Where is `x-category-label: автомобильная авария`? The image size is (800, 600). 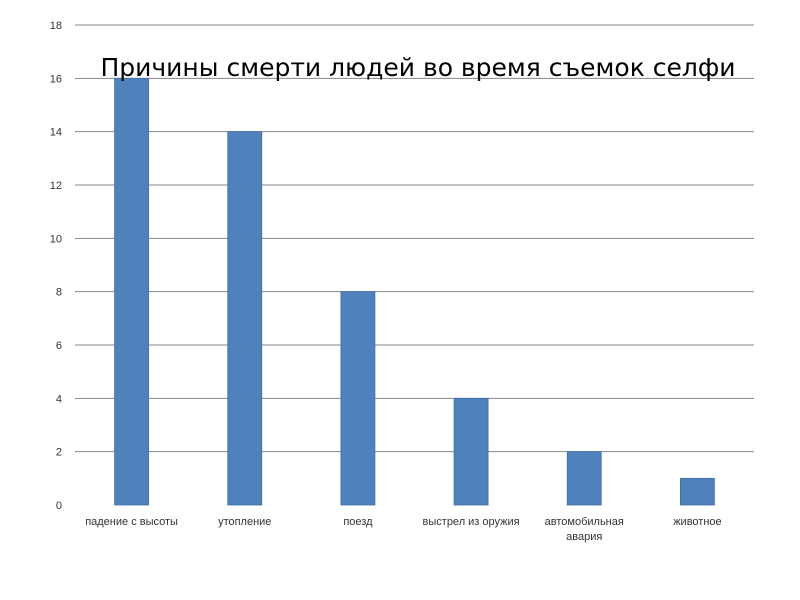
x-category-label: автомобильная авария is located at coordinates (584, 529).